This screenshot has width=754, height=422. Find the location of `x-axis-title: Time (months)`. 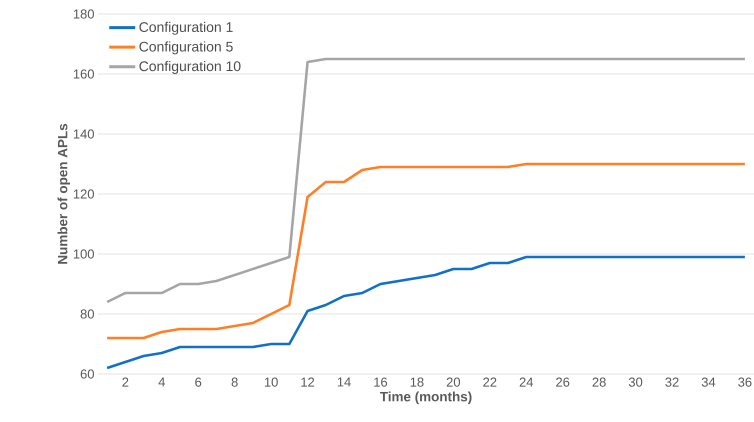

x-axis-title: Time (months) is located at coordinates (426, 398).